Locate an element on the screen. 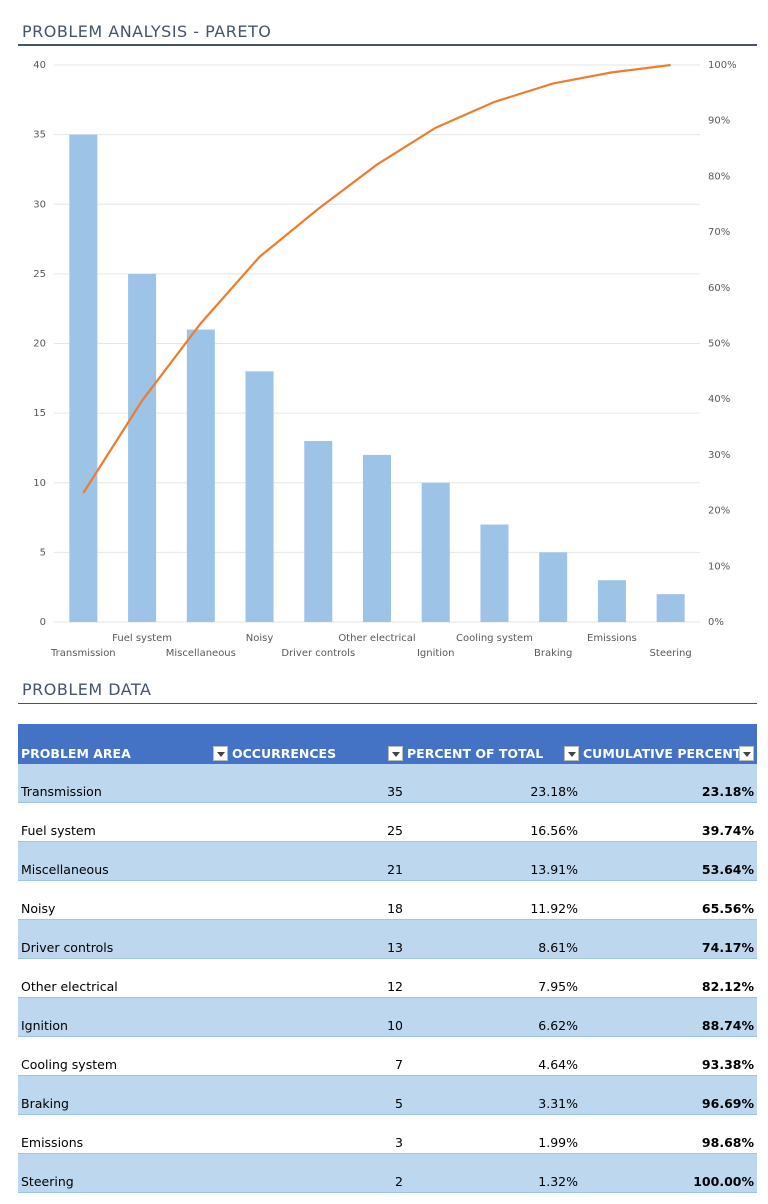 The height and width of the screenshot is (1204, 768). y-tick-label: 35 is located at coordinates (39, 135).